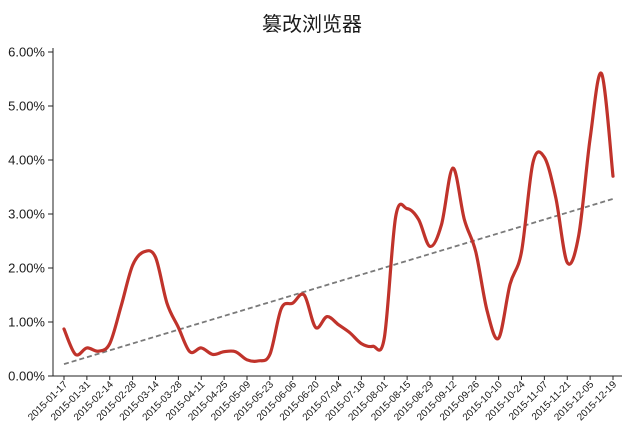  What do you see at coordinates (26, 160) in the screenshot?
I see `y-tick-label: 4.00%` at bounding box center [26, 160].